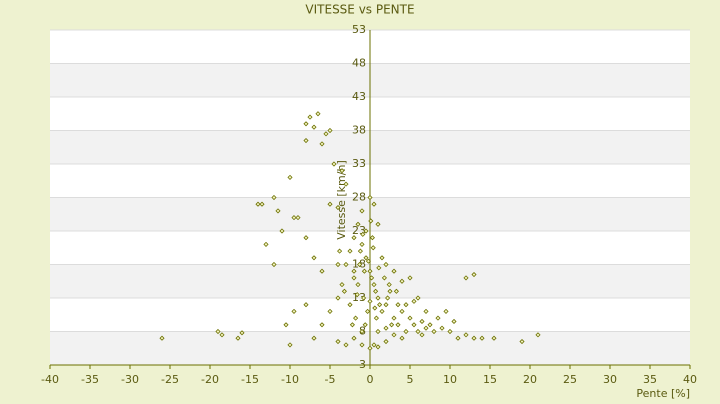 Image resolution: width=720 pixels, height=404 pixels. I want to click on y-tick-label: 33, so click(359, 163).